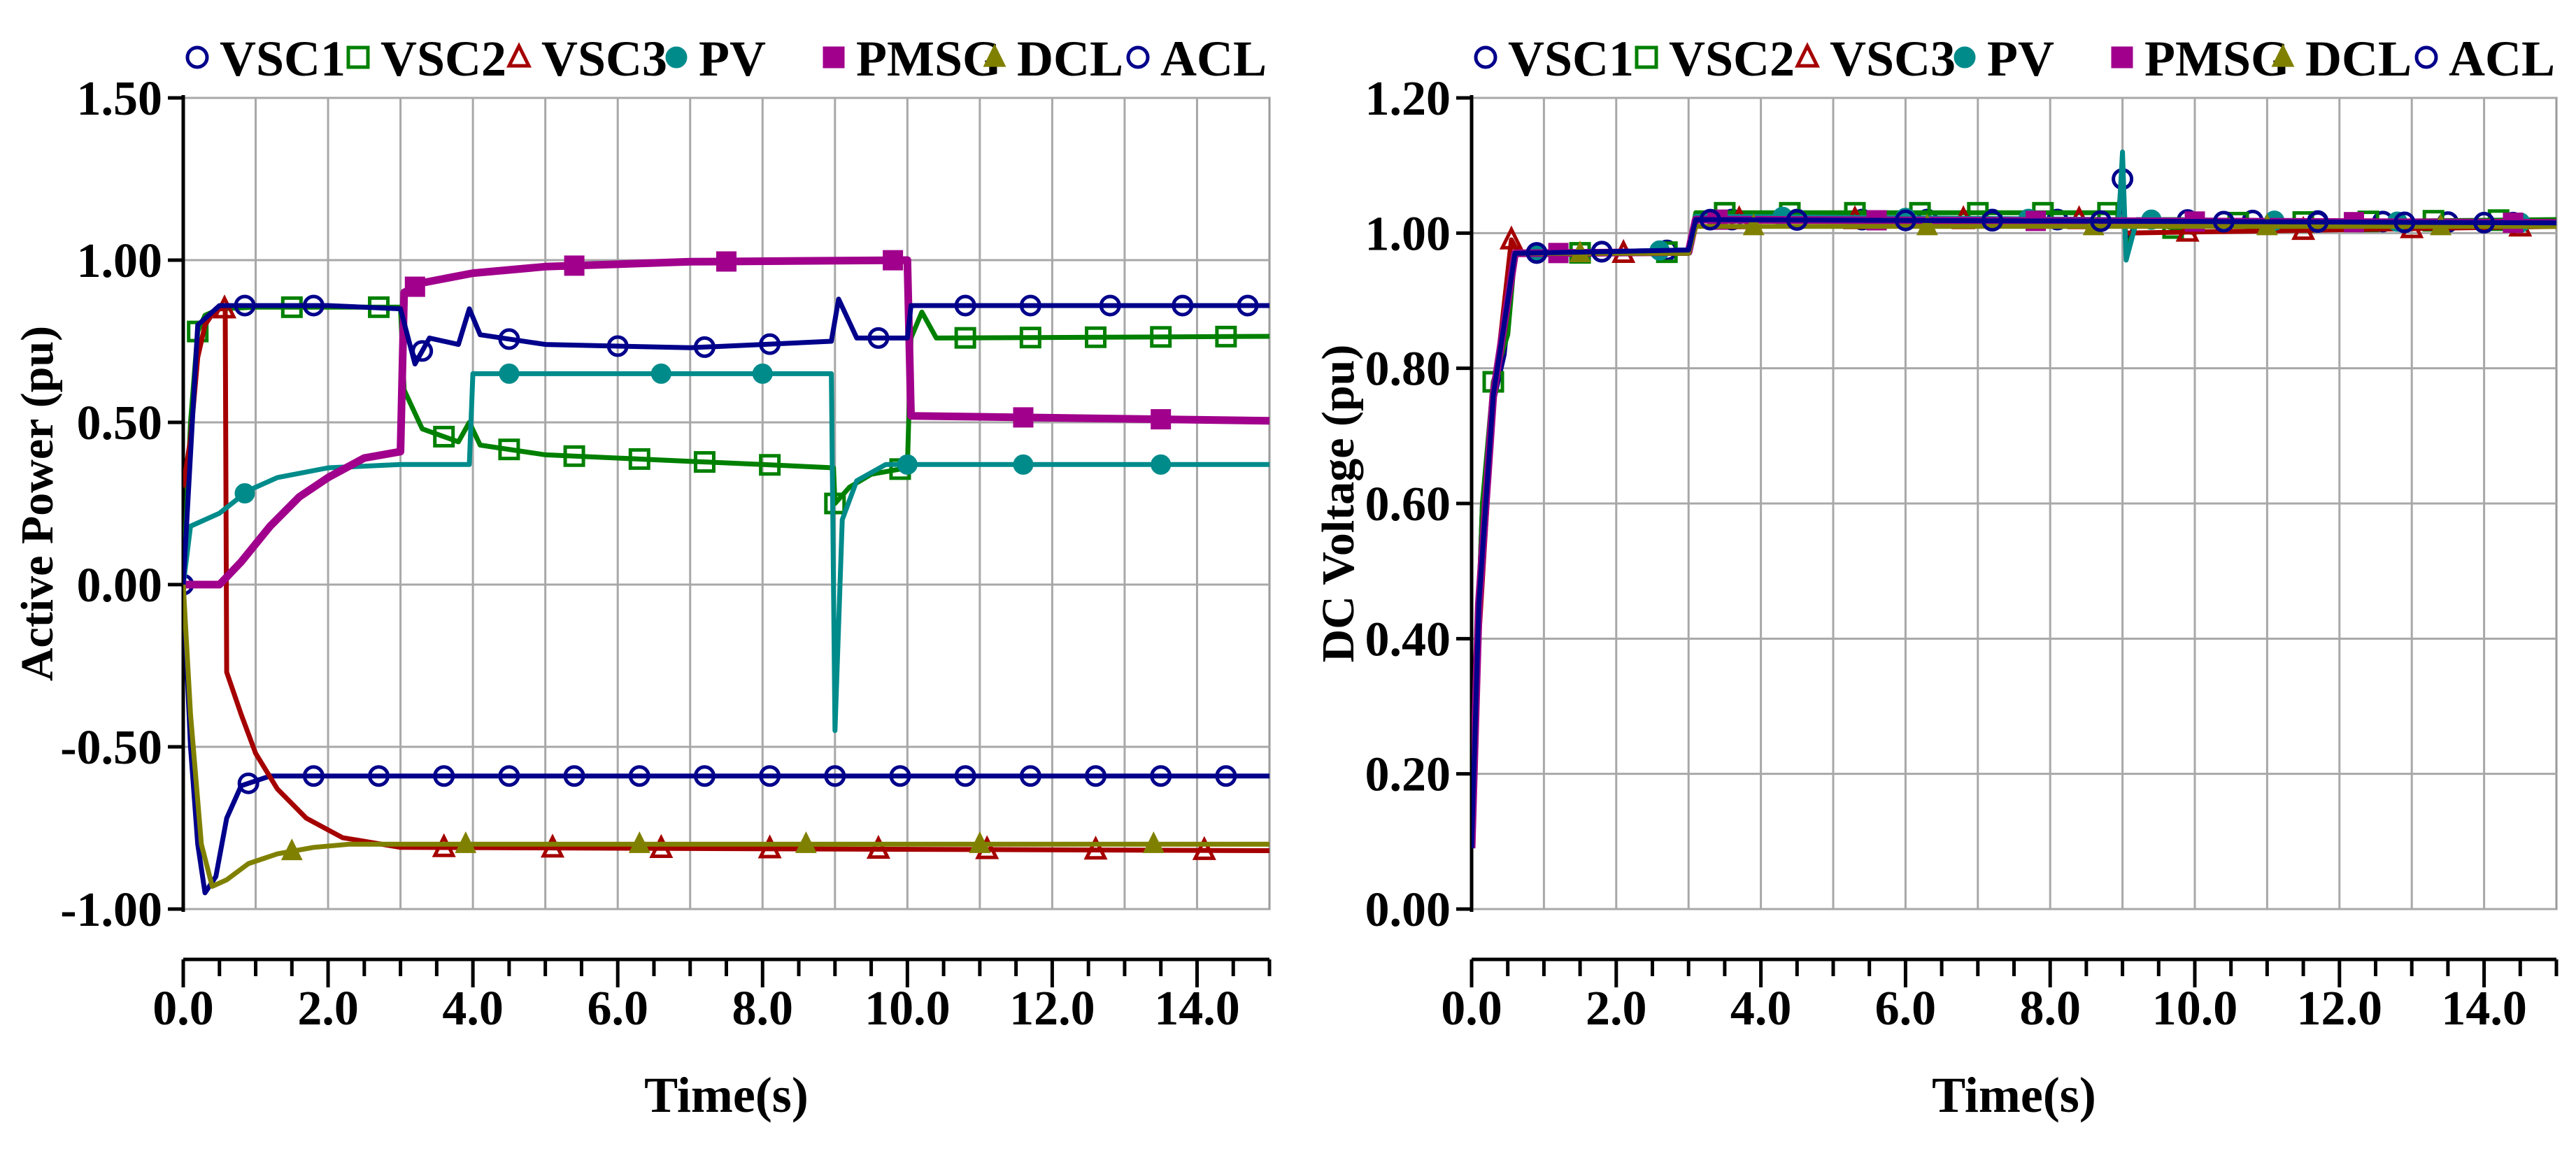 The image size is (2576, 1158). I want to click on y-tick-label: -0.50, so click(111, 748).